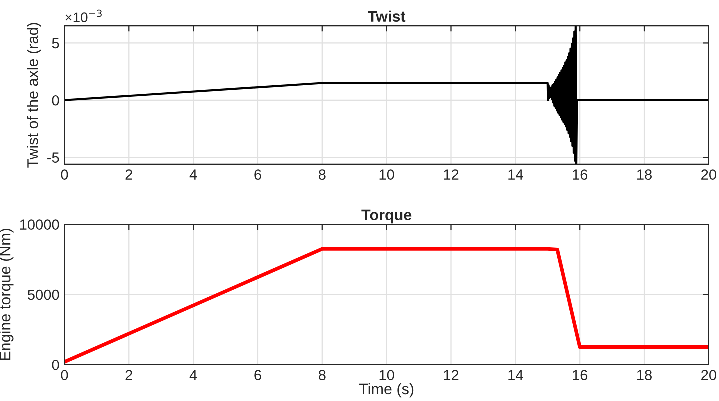 This screenshot has height=401, width=719. Describe the element at coordinates (7, 294) in the screenshot. I see `y-axis-title: Engine torque (Nm)` at that location.